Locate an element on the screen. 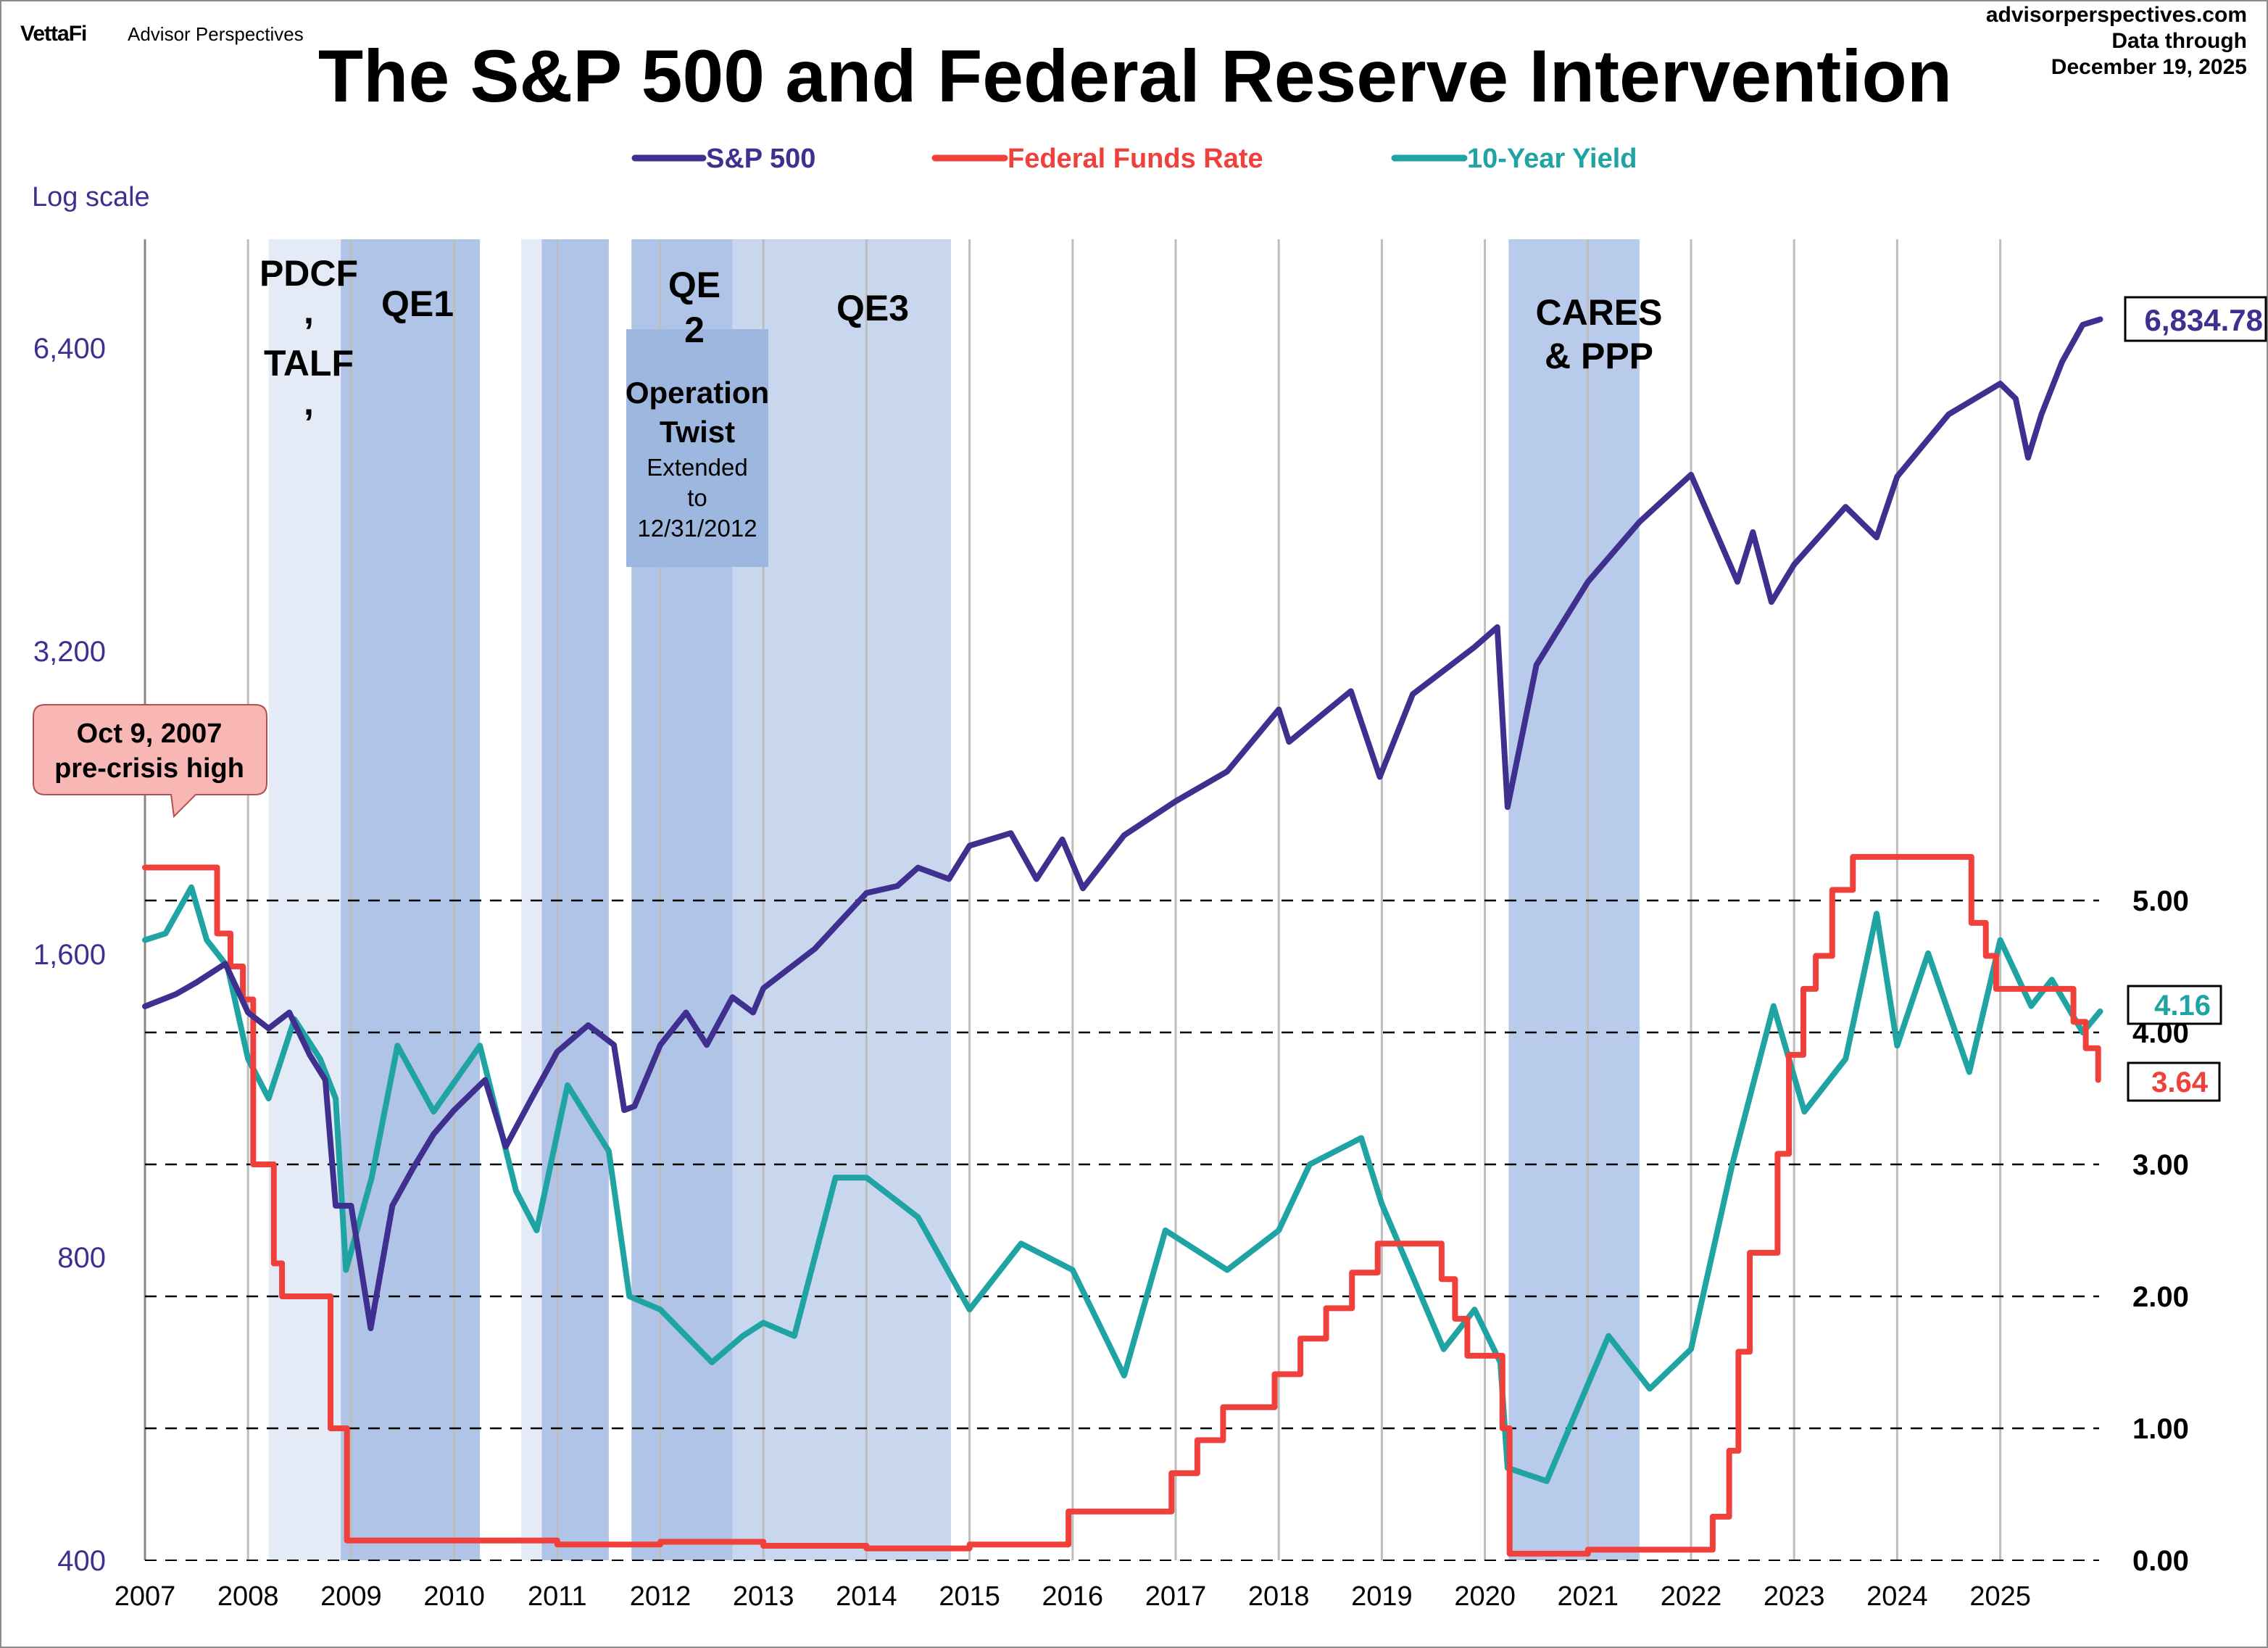 The height and width of the screenshot is (1648, 2268). x-tick-label: 2007 is located at coordinates (145, 1596).